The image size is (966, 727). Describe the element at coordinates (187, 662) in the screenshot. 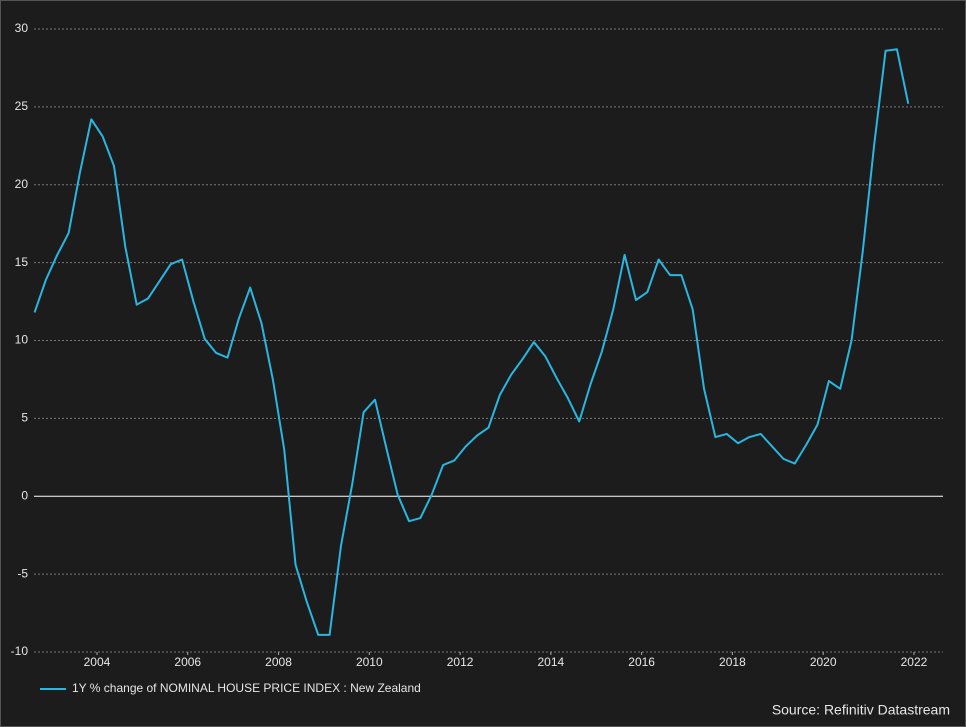

I see `x-tick-label: 2006` at that location.